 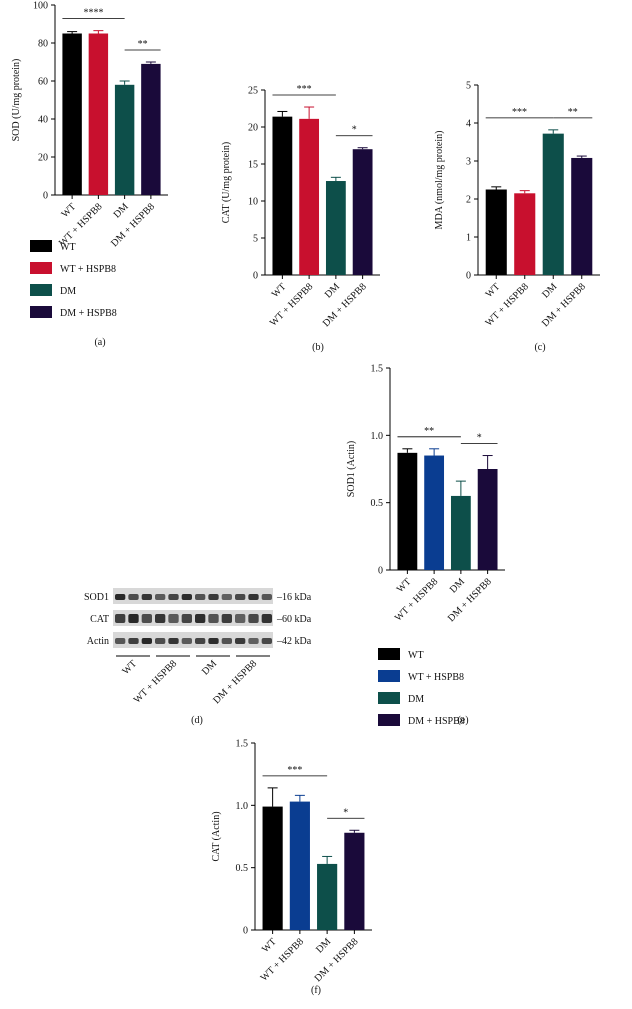 What do you see at coordinates (16, 100) in the screenshot?
I see `y-axis-label: SOD (U/mg protein)` at bounding box center [16, 100].